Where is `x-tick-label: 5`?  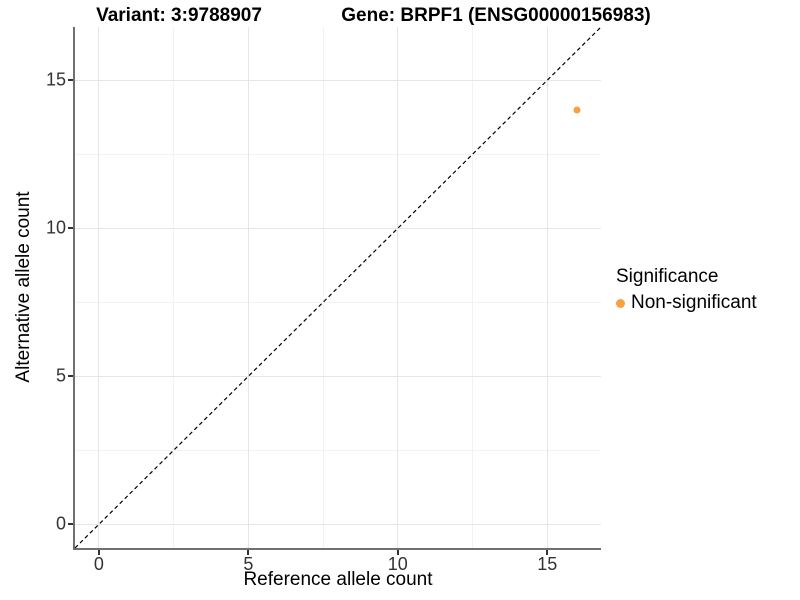
x-tick-label: 5 is located at coordinates (248, 564).